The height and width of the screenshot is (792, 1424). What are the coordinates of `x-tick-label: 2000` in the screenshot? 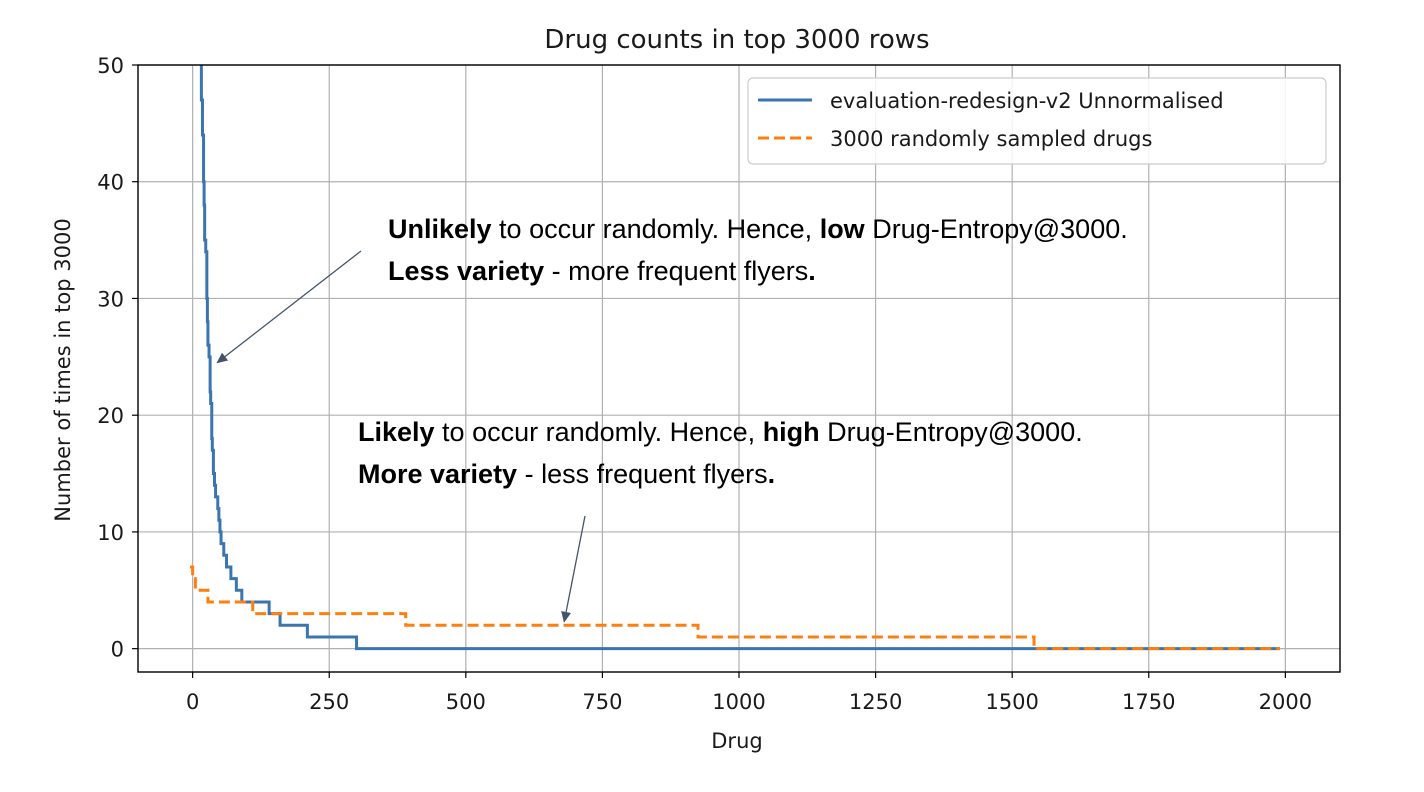 It's located at (1285, 702).